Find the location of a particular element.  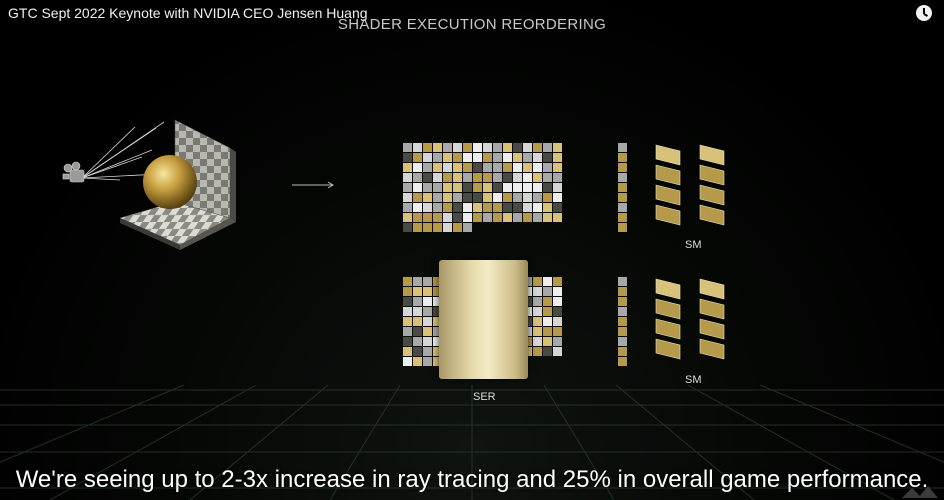

dispatch-column-top is located at coordinates (622, 187).